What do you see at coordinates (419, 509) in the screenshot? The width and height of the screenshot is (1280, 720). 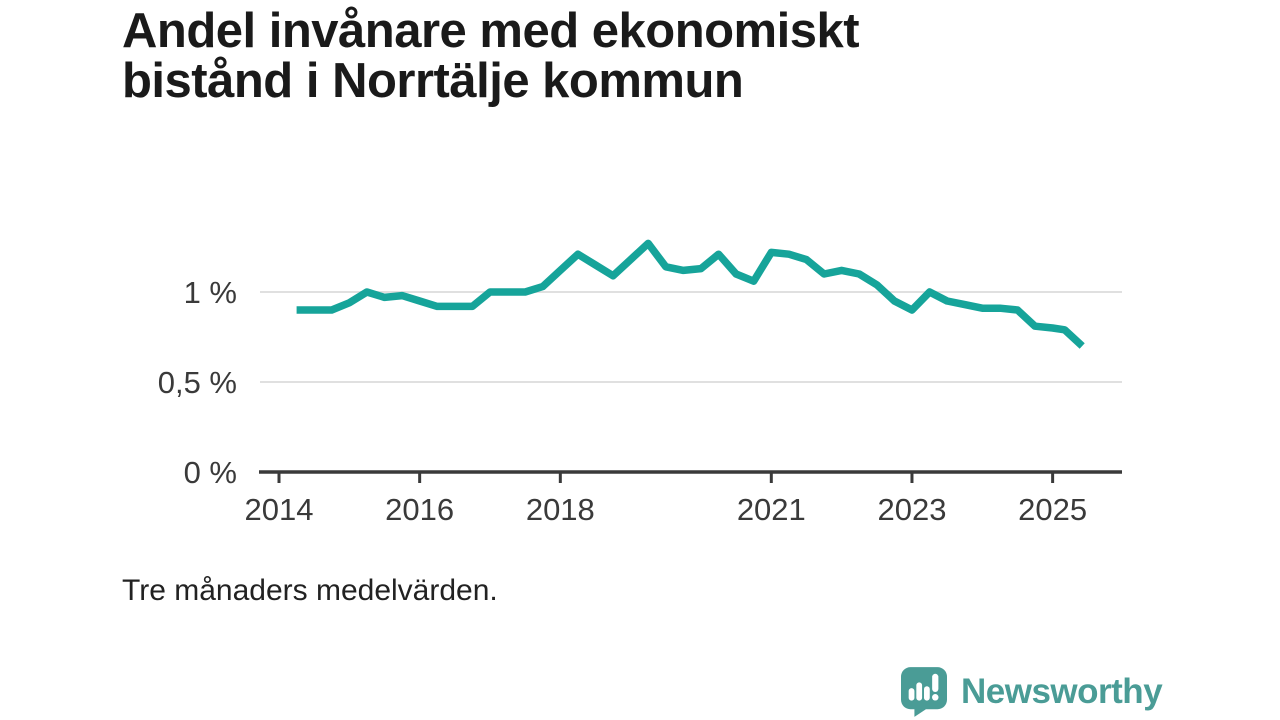 I see `x-tick-label: 2016` at bounding box center [419, 509].